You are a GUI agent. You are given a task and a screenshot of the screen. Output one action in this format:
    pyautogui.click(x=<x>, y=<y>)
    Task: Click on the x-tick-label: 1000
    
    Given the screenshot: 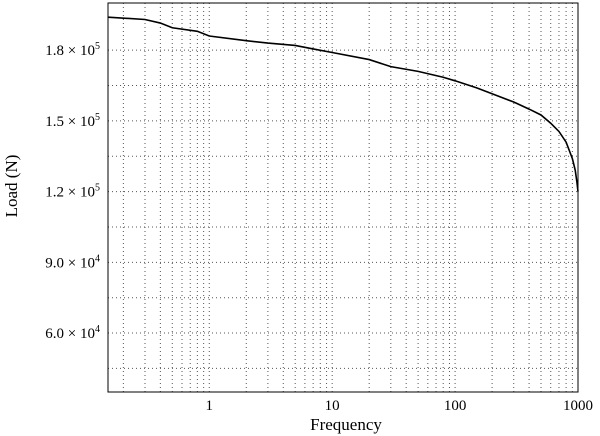 What is the action you would take?
    pyautogui.click(x=578, y=406)
    